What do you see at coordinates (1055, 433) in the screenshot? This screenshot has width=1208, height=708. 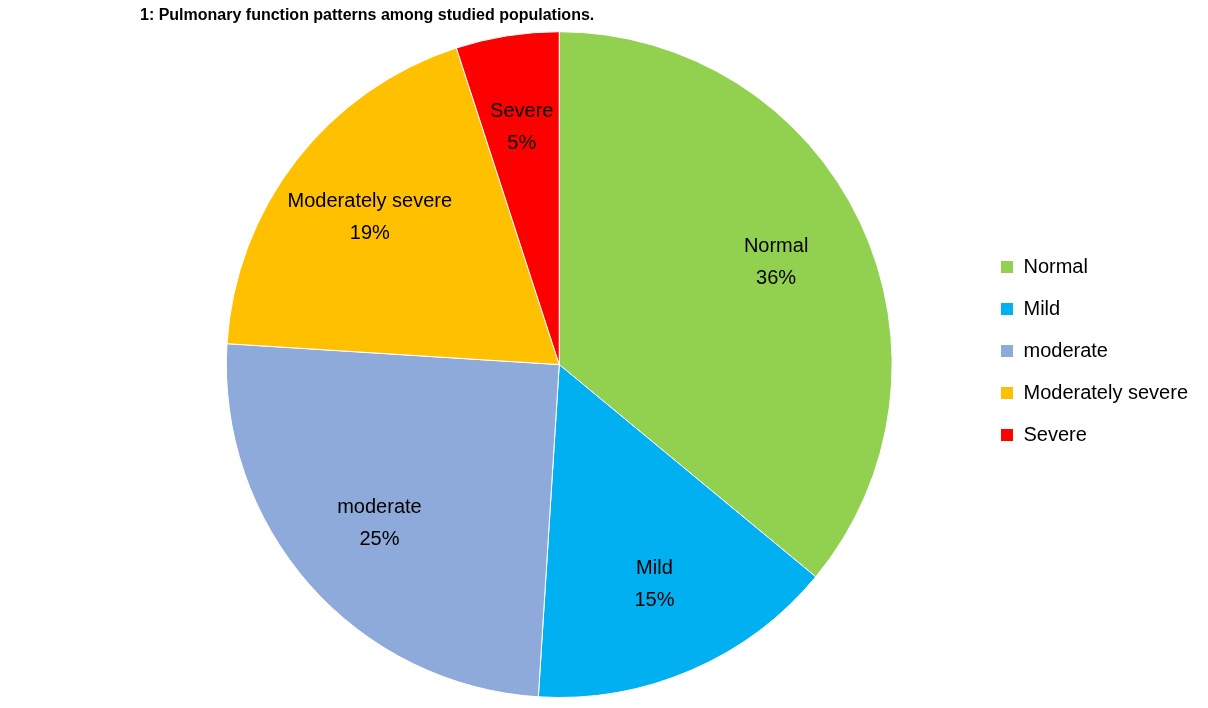 I see `legend-label: Severe` at bounding box center [1055, 433].